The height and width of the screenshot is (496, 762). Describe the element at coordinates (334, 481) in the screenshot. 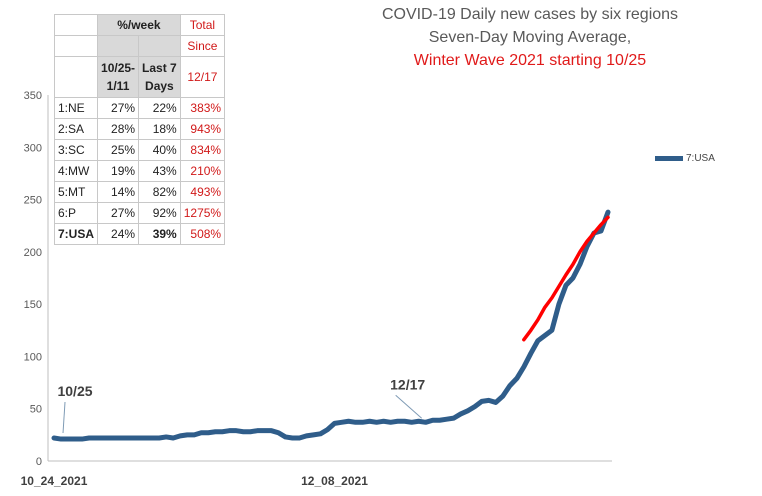

I see `x-tick-label: 12_08_2021` at that location.